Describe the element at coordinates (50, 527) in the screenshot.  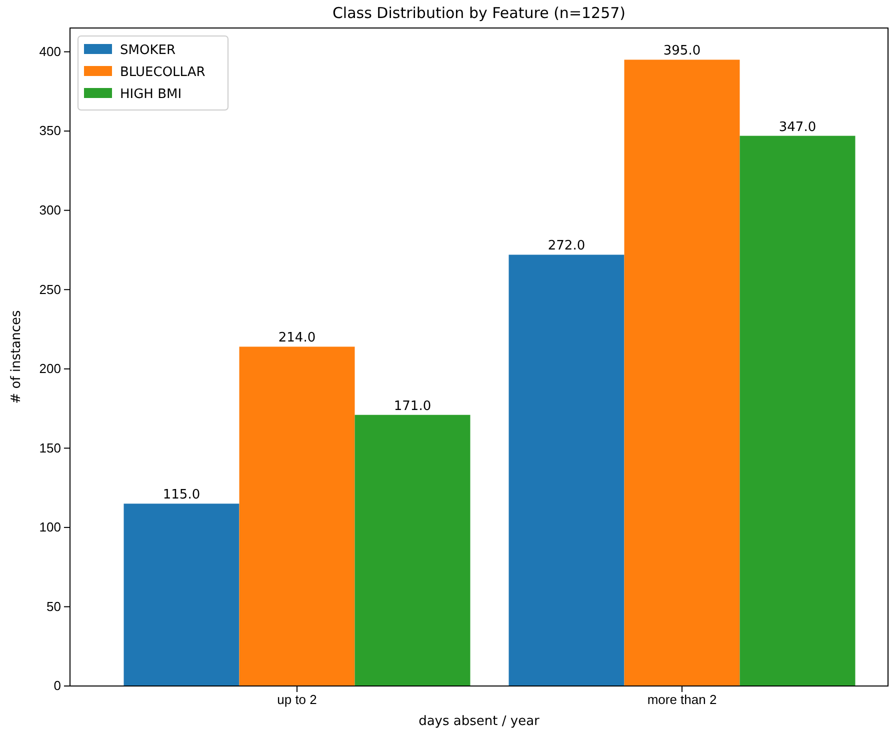
I see `y-tick-label: 100` at that location.